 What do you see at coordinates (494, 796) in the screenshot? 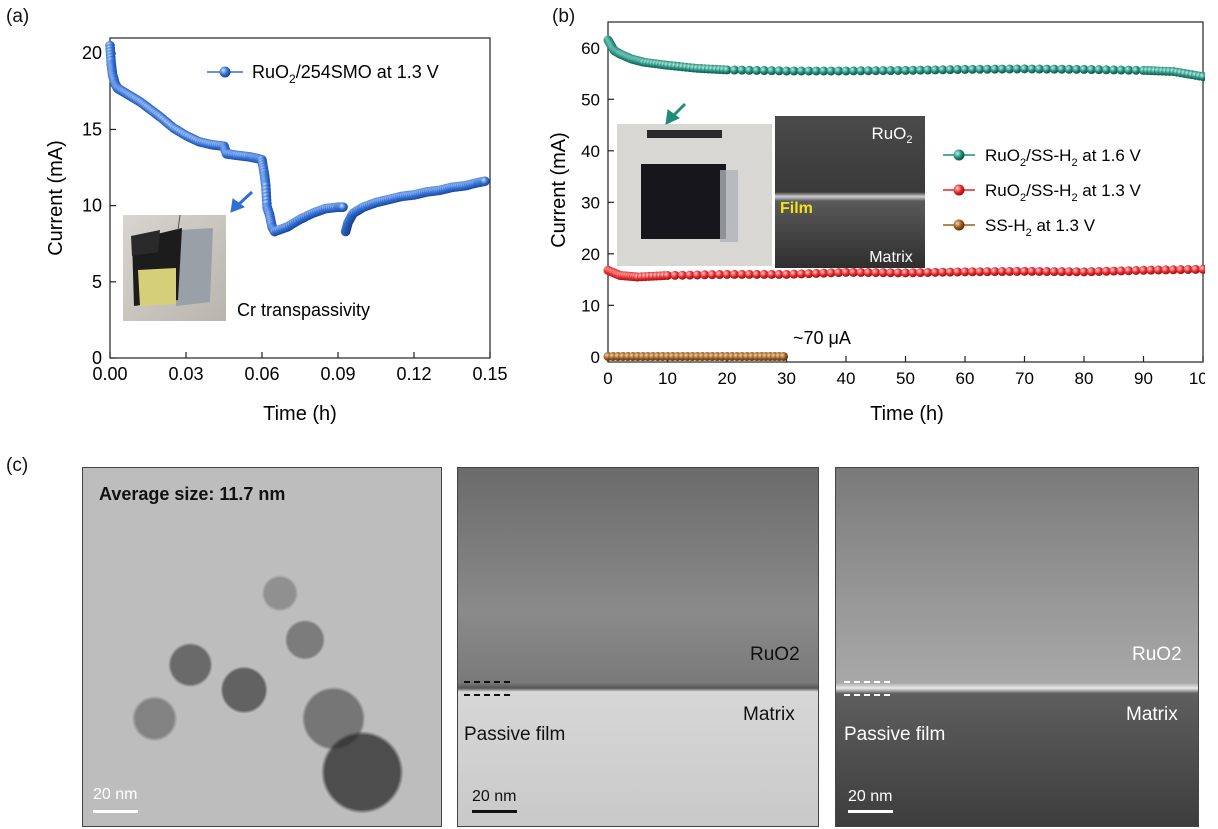
I see `scalebar-label-2: 20 nm` at bounding box center [494, 796].